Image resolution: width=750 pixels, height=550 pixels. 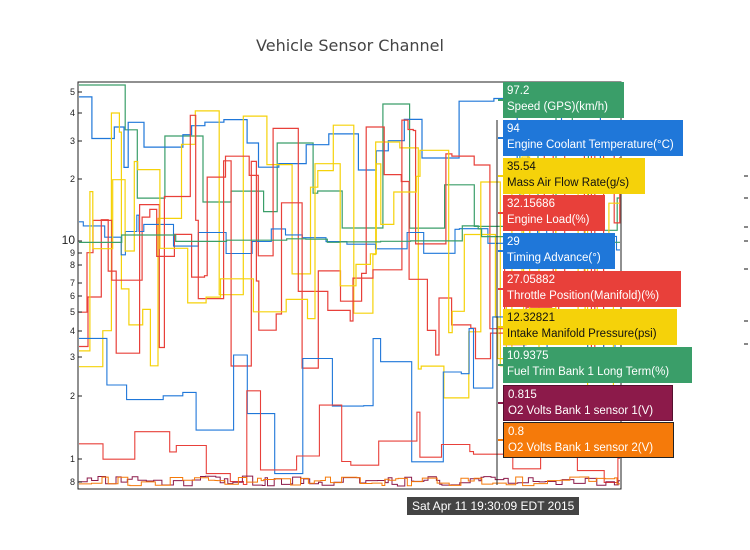 I want to click on hover-label: 27.05882 Throttle Position(Manifold)(%), so click(x=592, y=289).